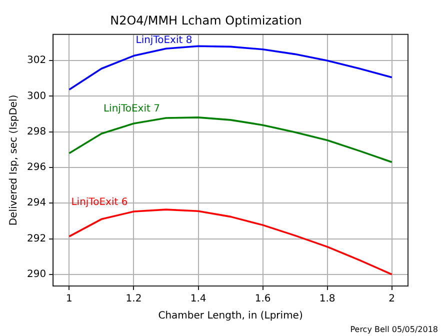  What do you see at coordinates (394, 329) in the screenshot?
I see `text: Percy Bell 05/05/2018` at bounding box center [394, 329].